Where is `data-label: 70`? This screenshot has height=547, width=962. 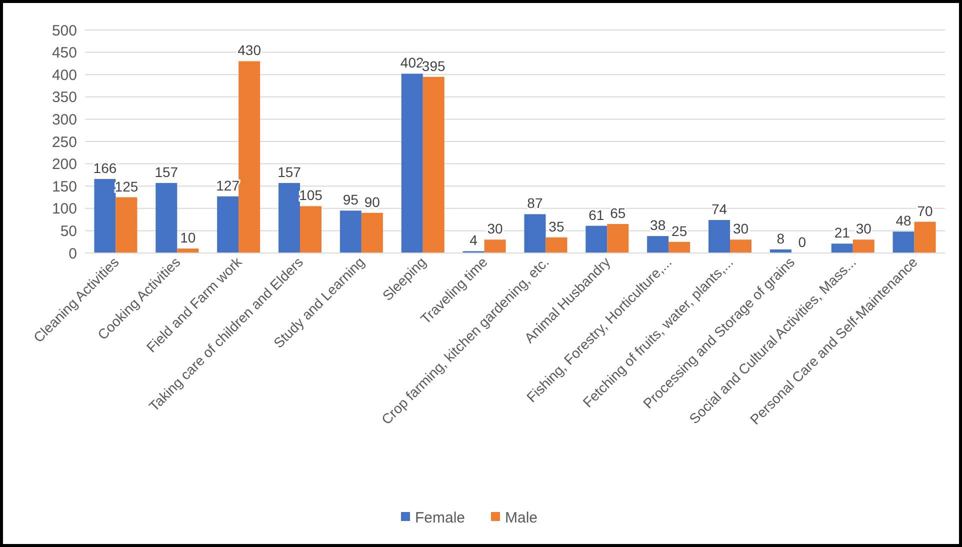
data-label: 70 is located at coordinates (925, 210).